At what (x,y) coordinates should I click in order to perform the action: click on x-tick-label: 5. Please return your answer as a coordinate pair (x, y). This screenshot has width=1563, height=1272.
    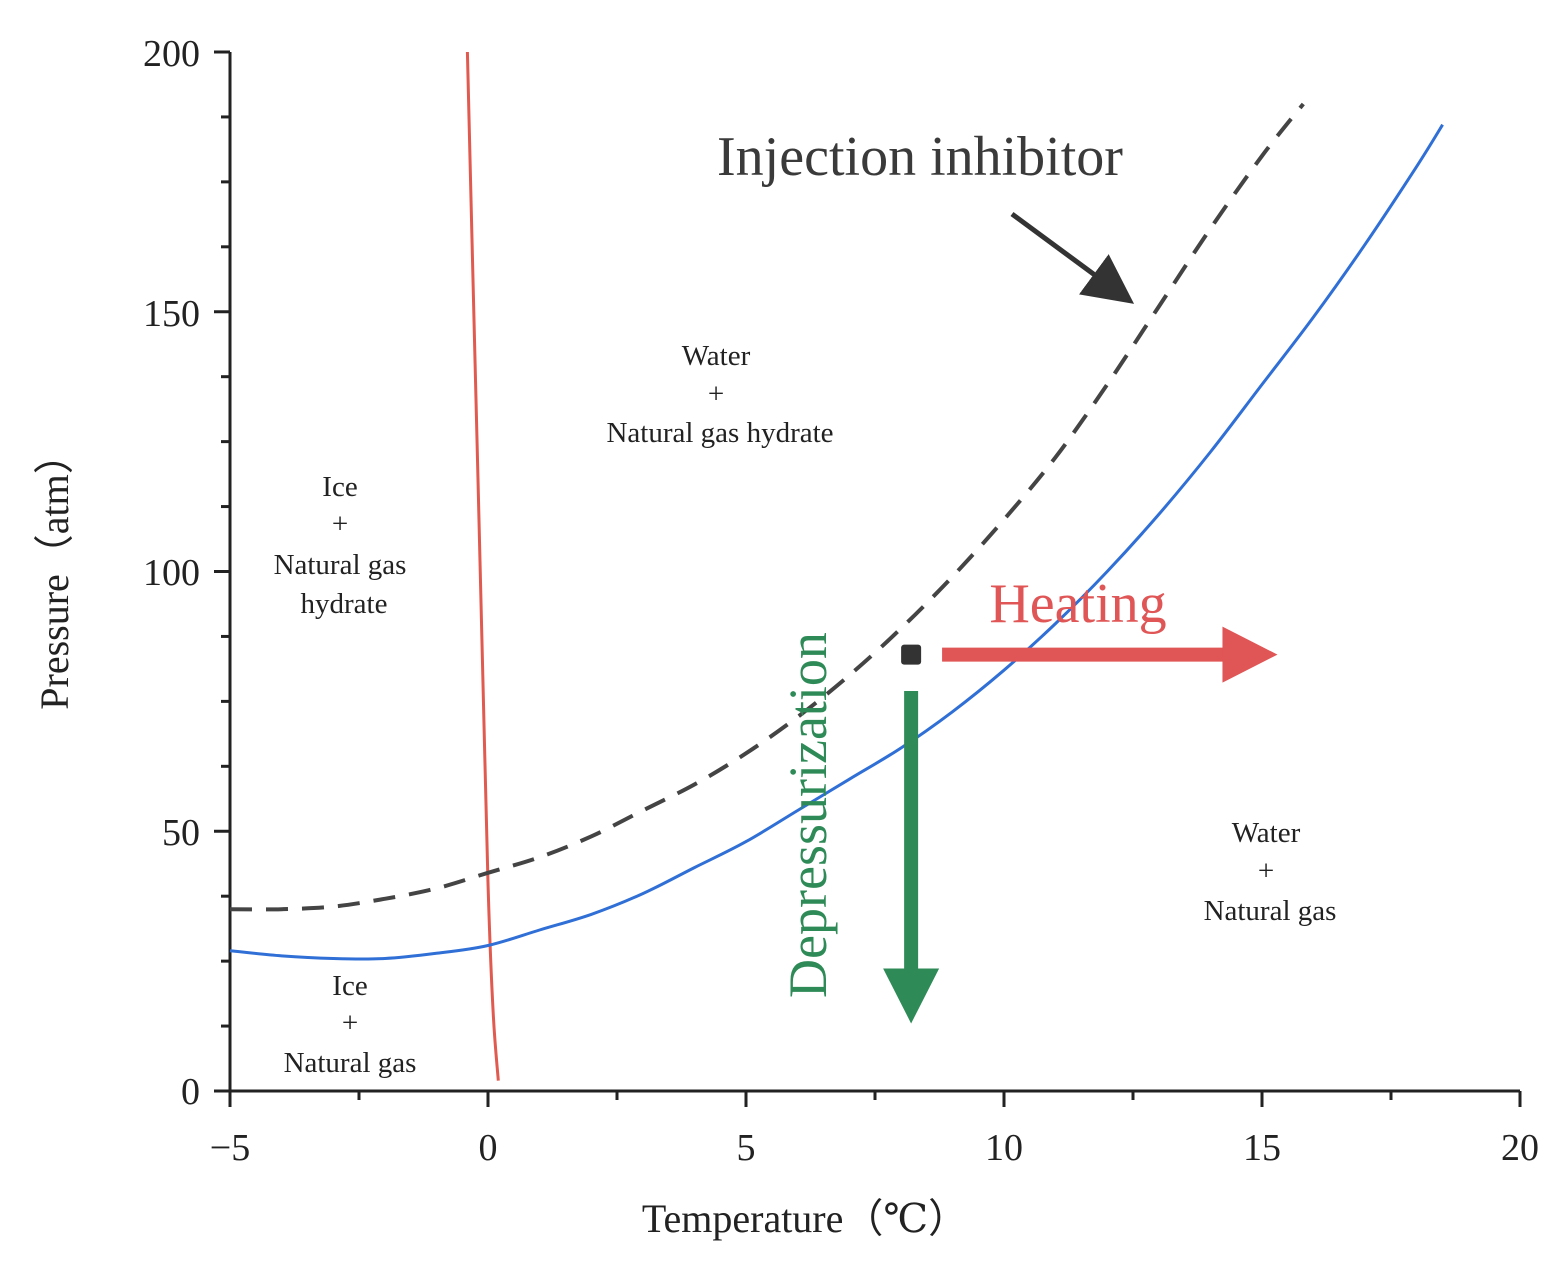
    Looking at the image, I should click on (746, 1148).